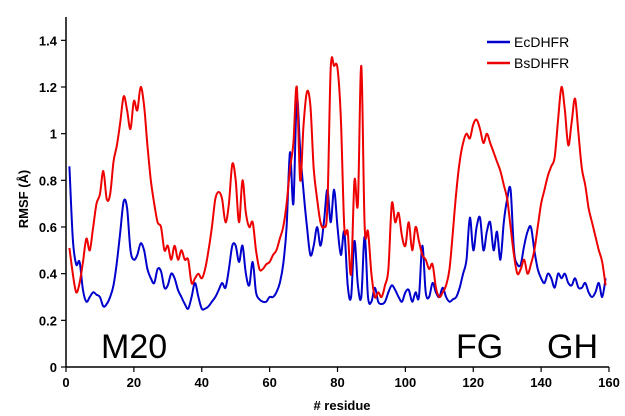  What do you see at coordinates (23, 199) in the screenshot?
I see `y-axis-title: RMSF (Å)` at bounding box center [23, 199].